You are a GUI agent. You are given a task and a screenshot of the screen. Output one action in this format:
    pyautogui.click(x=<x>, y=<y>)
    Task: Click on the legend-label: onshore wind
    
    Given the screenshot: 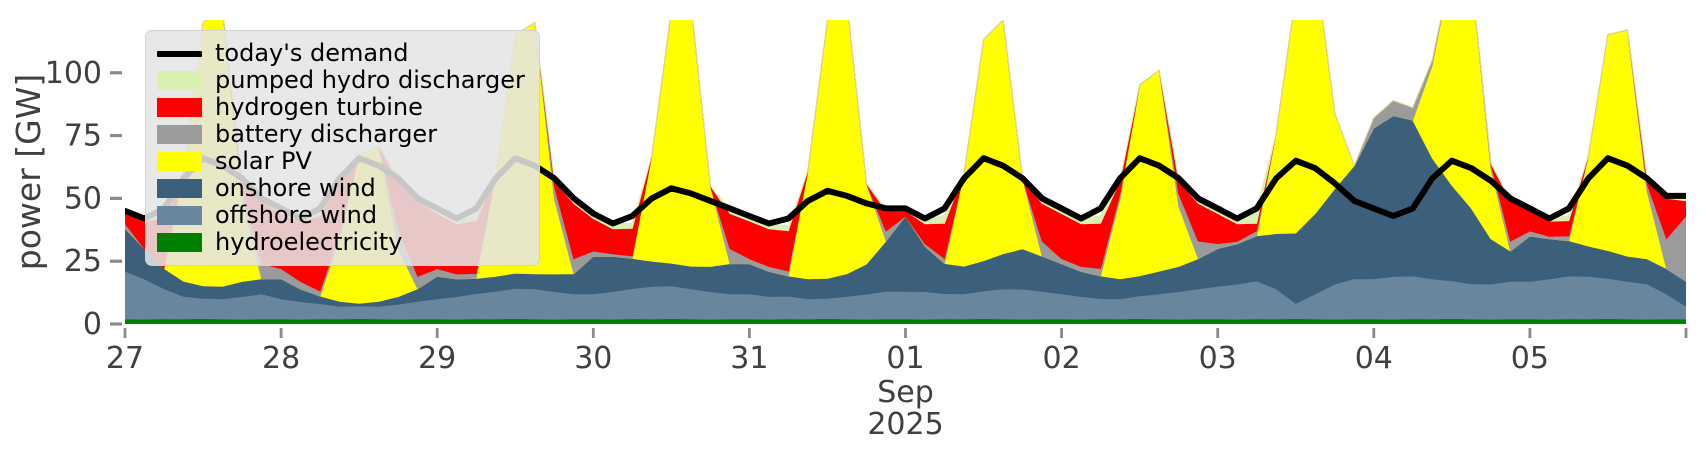 What is the action you would take?
    pyautogui.click(x=295, y=188)
    